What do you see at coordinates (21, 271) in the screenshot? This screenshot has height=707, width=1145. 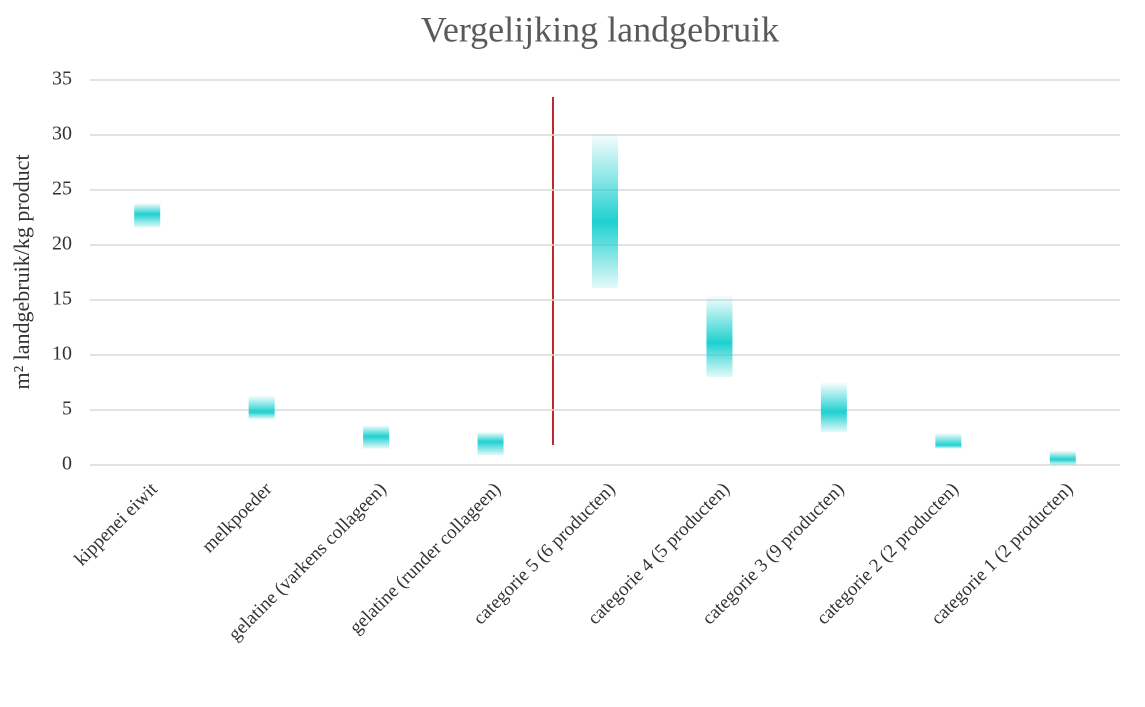 I see `y-axis-label: m² landgebruik/kg product` at bounding box center [21, 271].